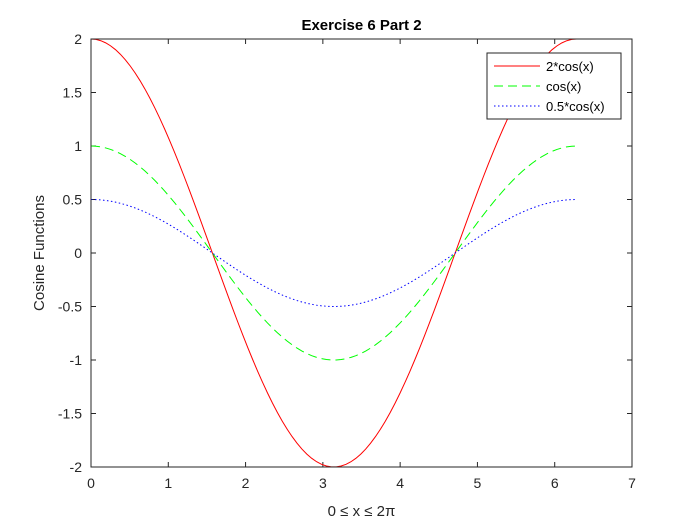 The width and height of the screenshot is (700, 525). Describe the element at coordinates (362, 511) in the screenshot. I see `x-axis-label: 0 ≤ x ≤ 2π` at that location.